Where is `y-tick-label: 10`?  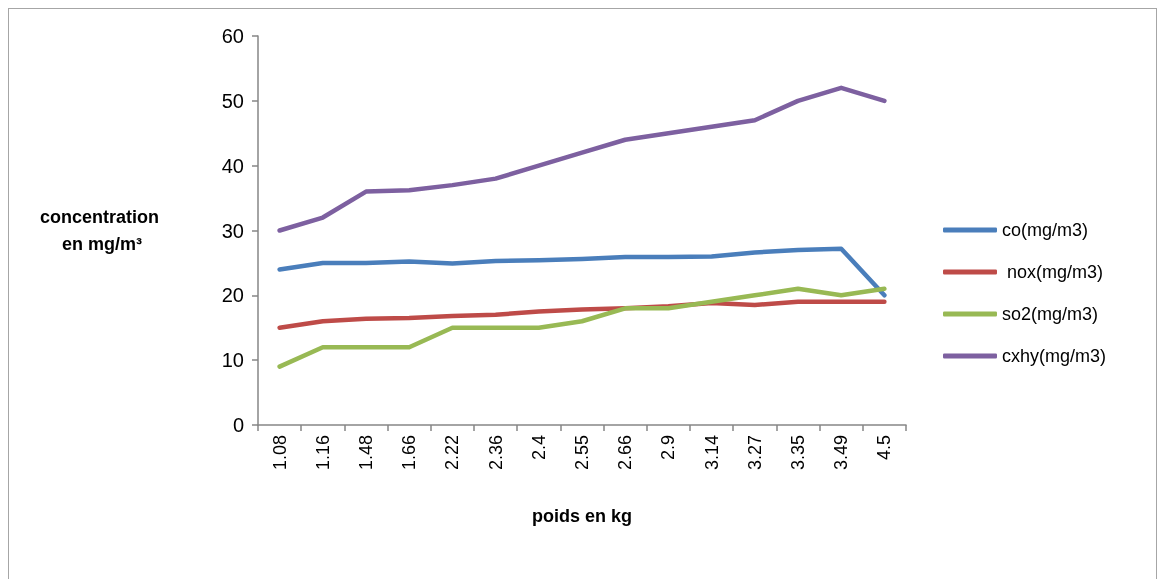
y-tick-label: 10 is located at coordinates (232, 360).